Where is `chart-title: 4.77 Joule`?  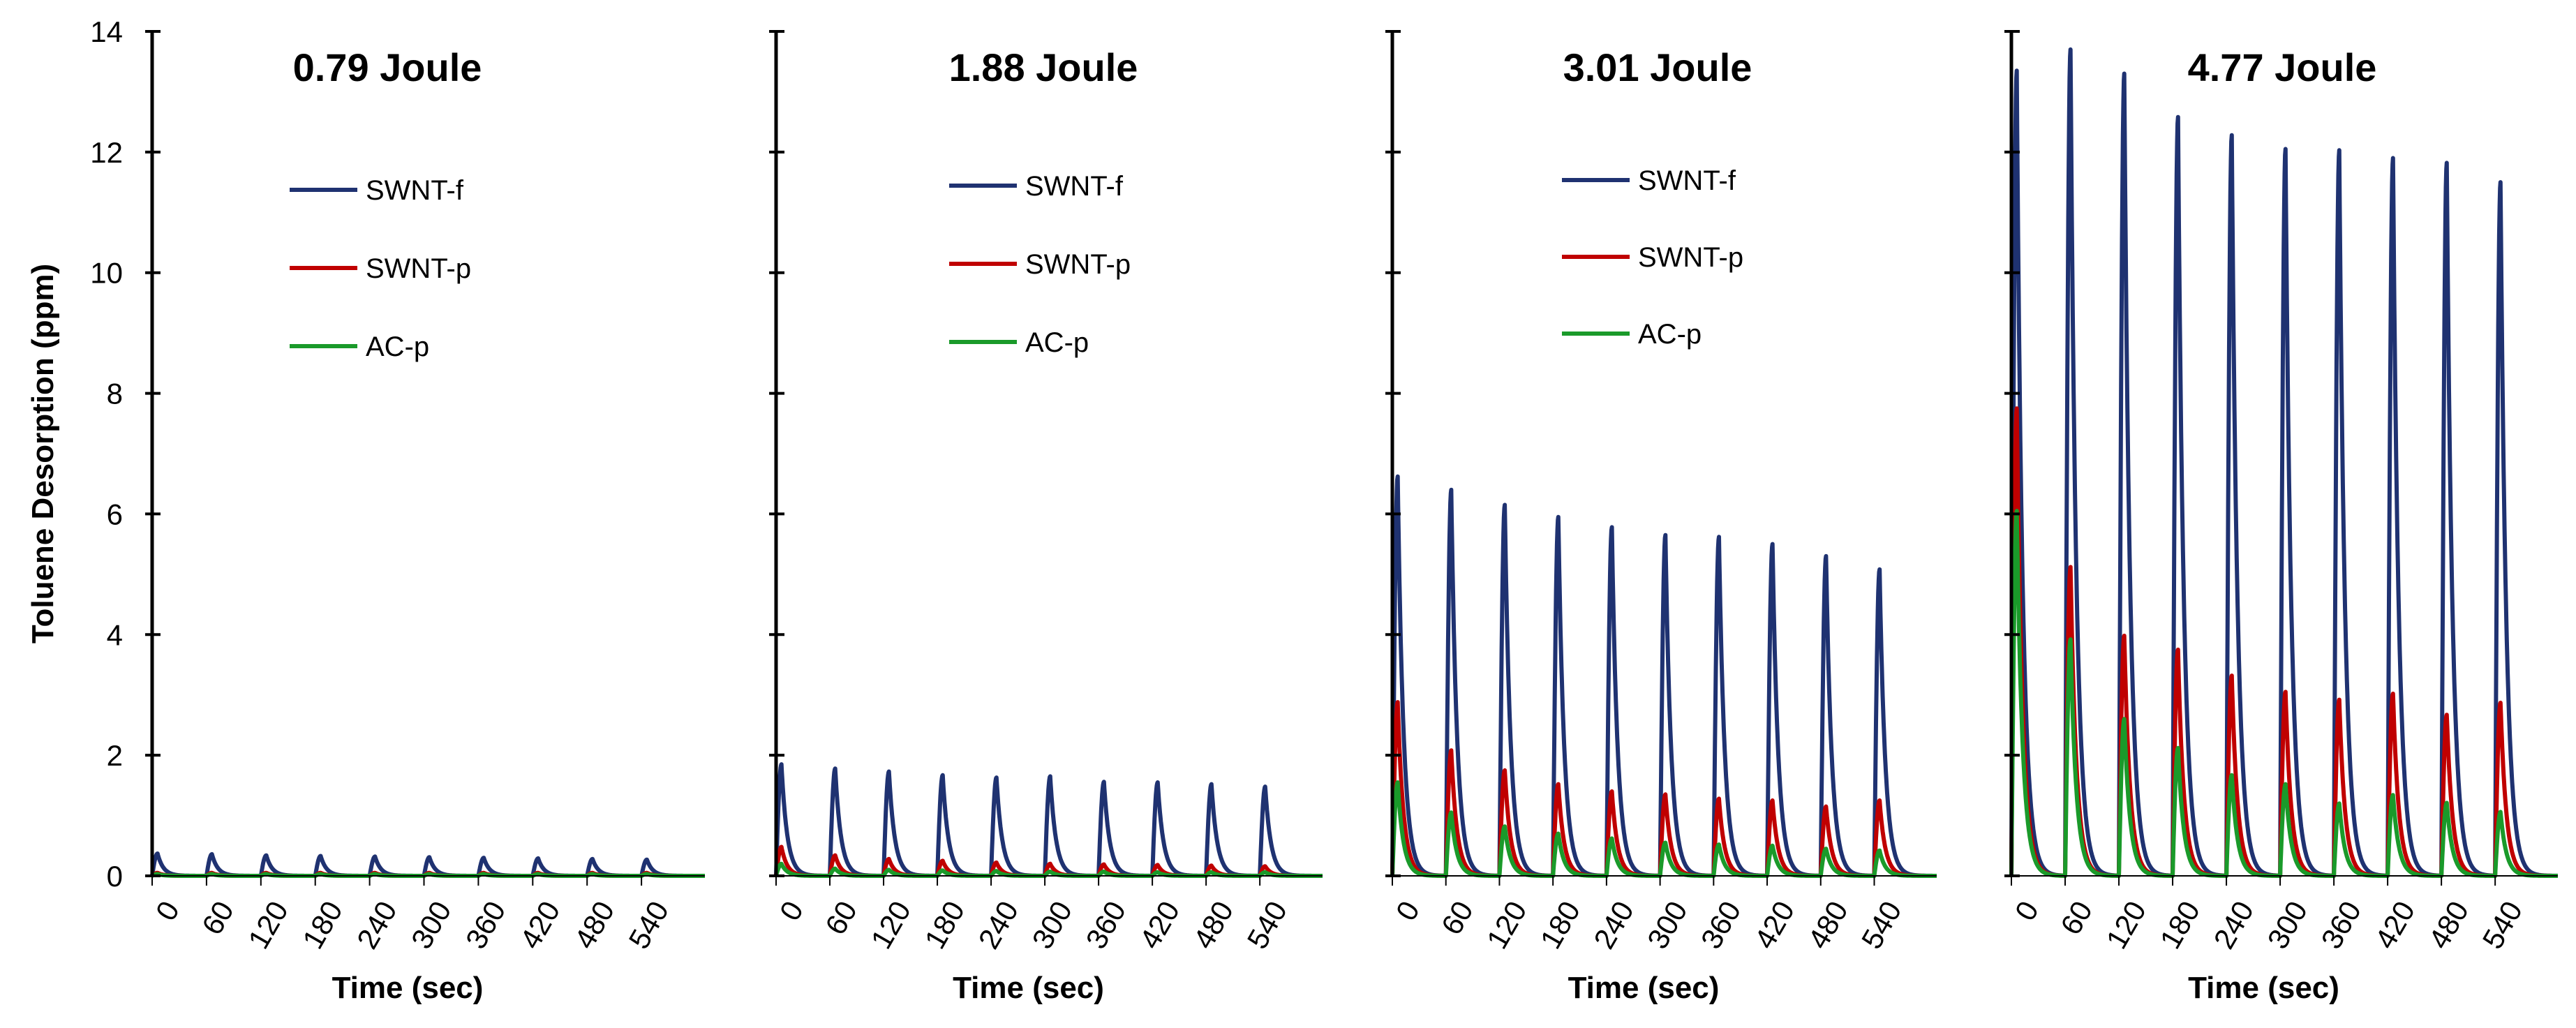 chart-title: 4.77 Joule is located at coordinates (2282, 67).